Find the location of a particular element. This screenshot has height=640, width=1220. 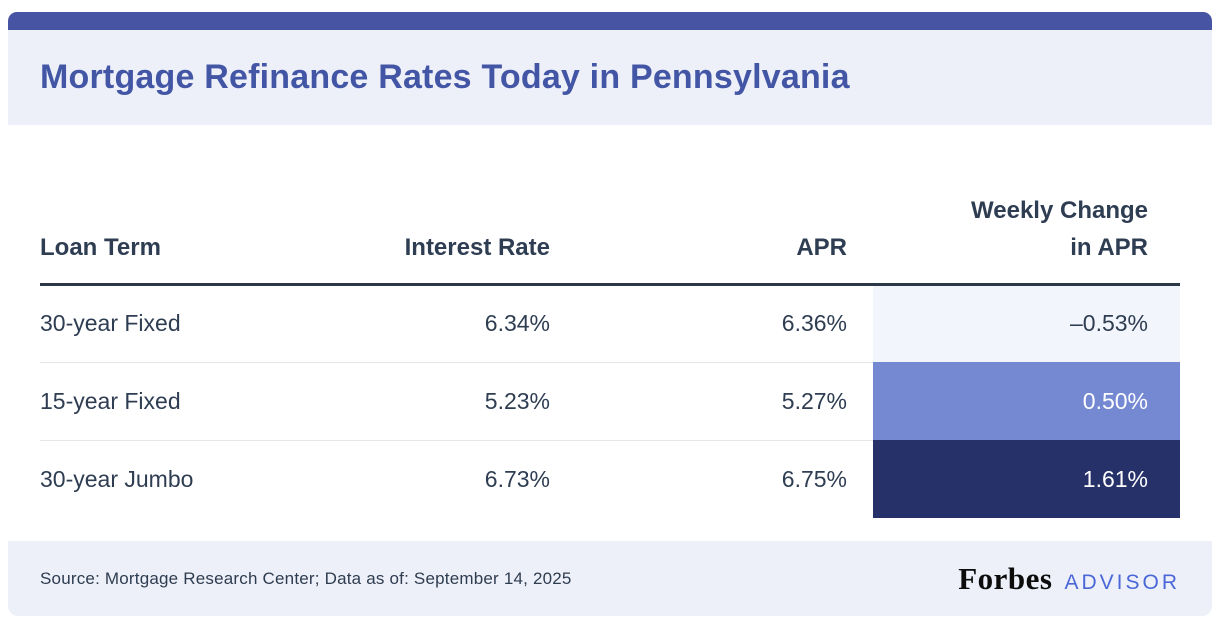

apr-cell: 6.36% is located at coordinates (814, 323).